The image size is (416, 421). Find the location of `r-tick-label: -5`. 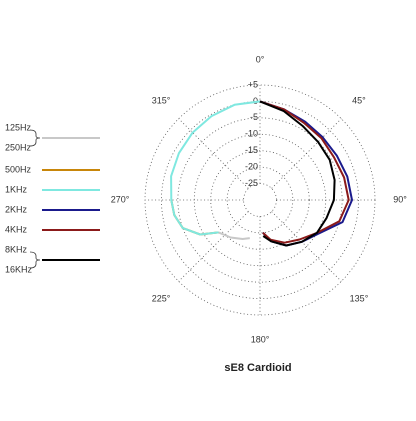

r-tick-label: -5 is located at coordinates (254, 117).